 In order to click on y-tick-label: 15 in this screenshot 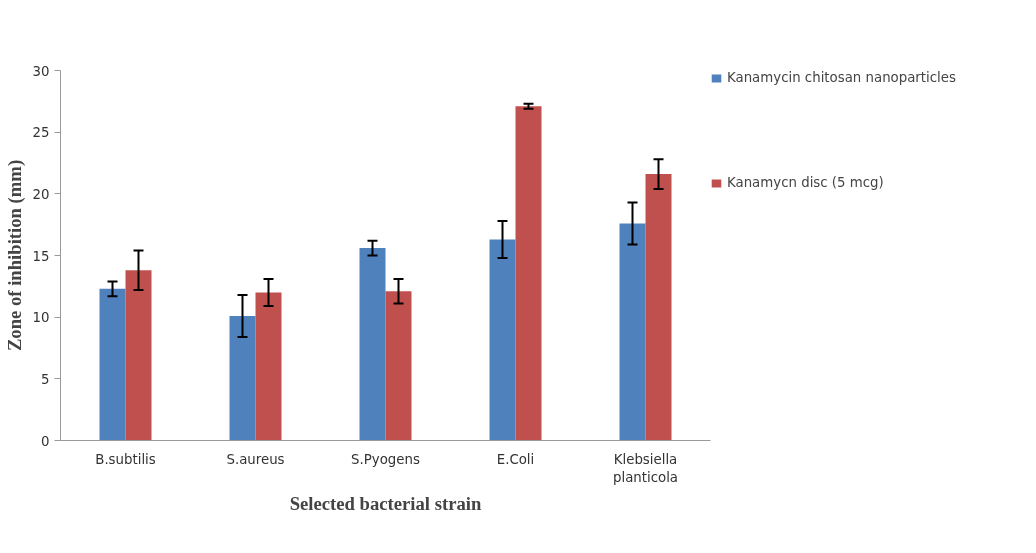, I will do `click(41, 256)`.